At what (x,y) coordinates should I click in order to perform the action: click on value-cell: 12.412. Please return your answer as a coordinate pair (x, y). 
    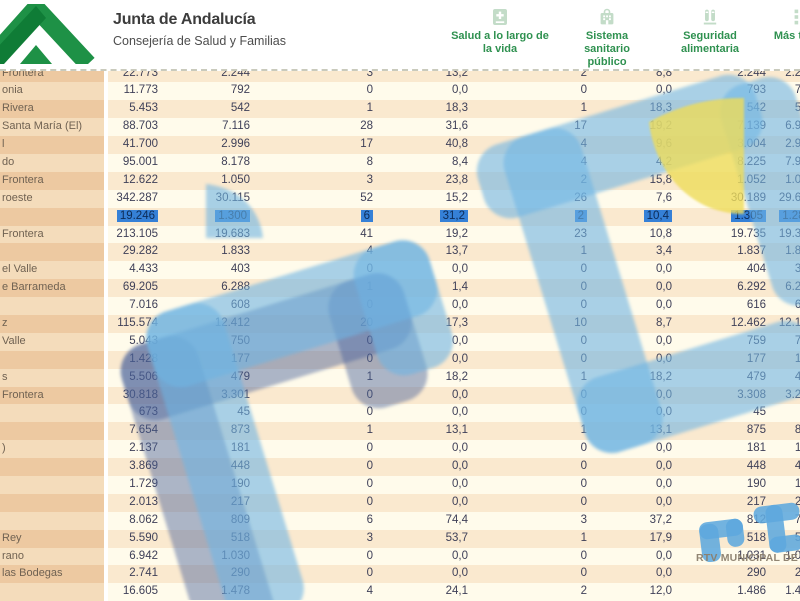
    Looking at the image, I should click on (210, 324).